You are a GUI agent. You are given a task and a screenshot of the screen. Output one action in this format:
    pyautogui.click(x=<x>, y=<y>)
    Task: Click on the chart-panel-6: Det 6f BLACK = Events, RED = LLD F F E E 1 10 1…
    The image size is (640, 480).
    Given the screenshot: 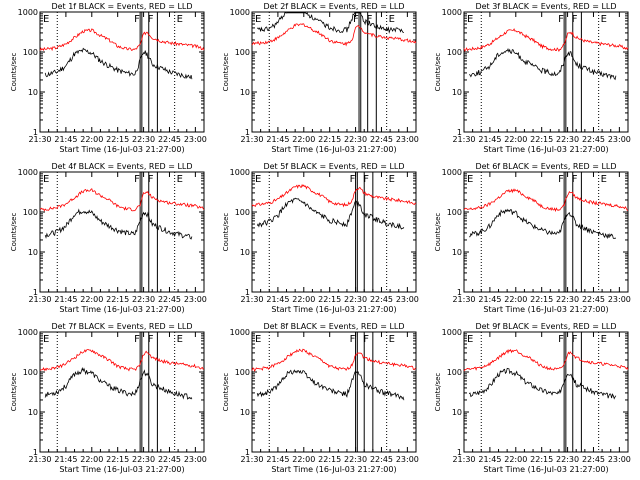 What is the action you would take?
    pyautogui.click(x=532, y=238)
    